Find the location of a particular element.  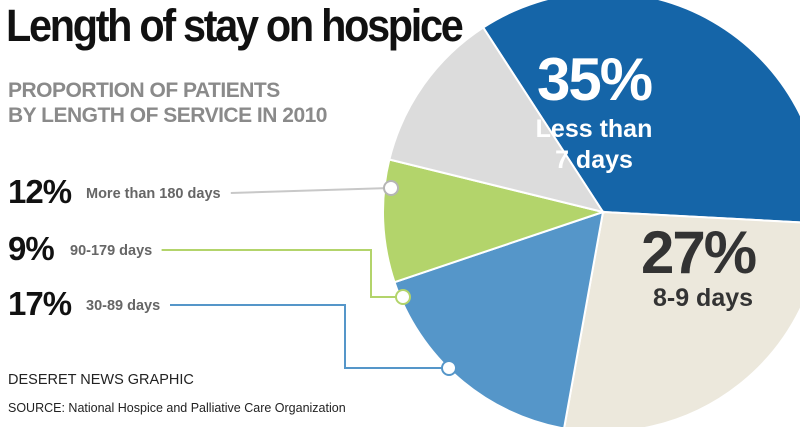

outside-value-more-than-180-days: 12% is located at coordinates (40, 191).